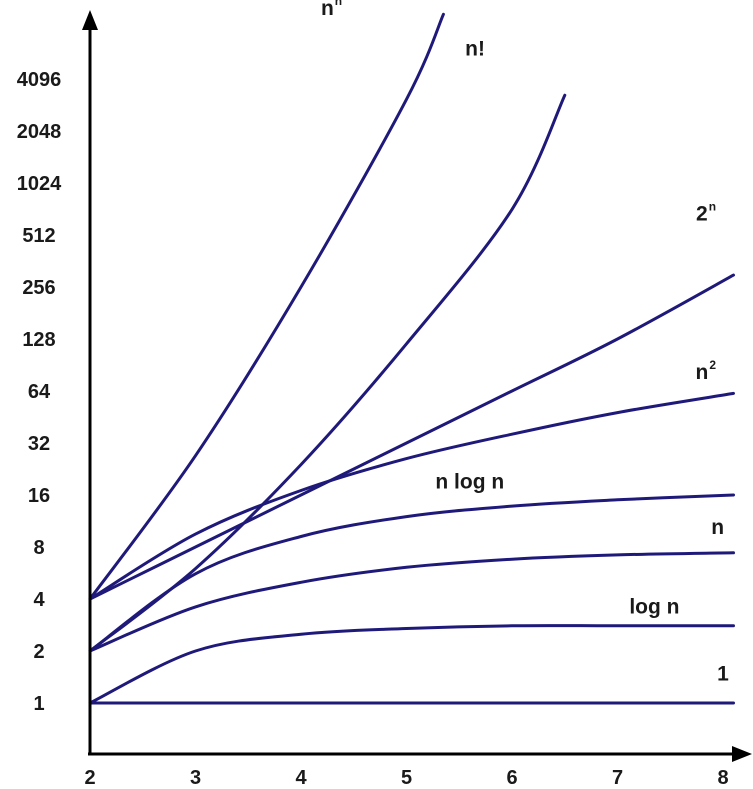  I want to click on series-label-superscript-2: n, so click(712, 207).